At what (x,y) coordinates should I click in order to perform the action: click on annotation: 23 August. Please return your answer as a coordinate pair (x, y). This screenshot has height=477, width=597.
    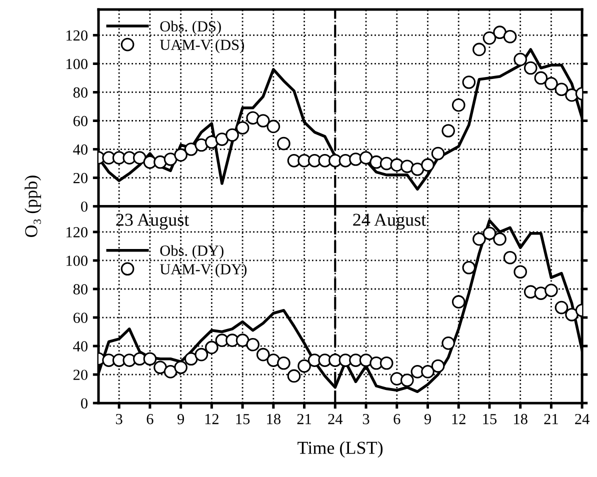
    Looking at the image, I should click on (153, 222).